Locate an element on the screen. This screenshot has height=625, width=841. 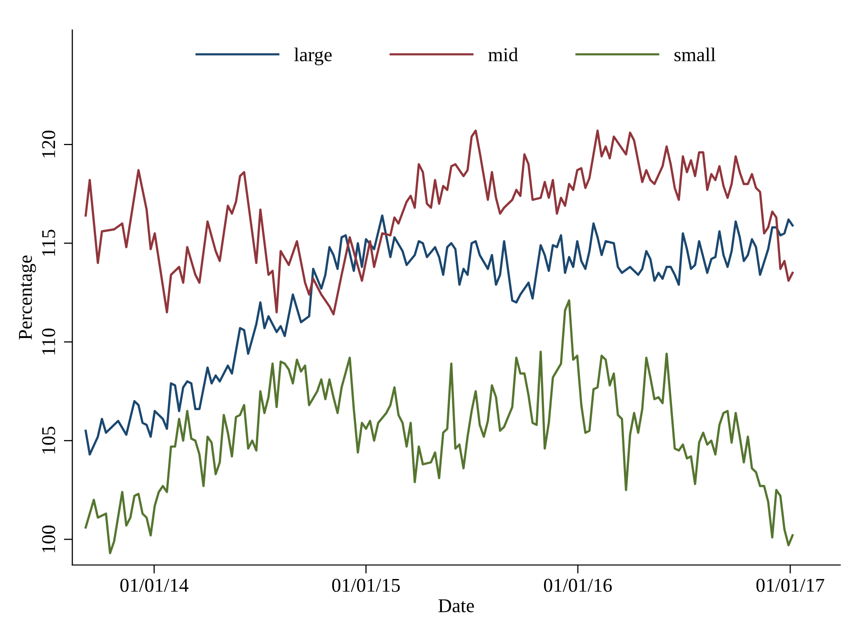
legend-label: mid is located at coordinates (503, 55).